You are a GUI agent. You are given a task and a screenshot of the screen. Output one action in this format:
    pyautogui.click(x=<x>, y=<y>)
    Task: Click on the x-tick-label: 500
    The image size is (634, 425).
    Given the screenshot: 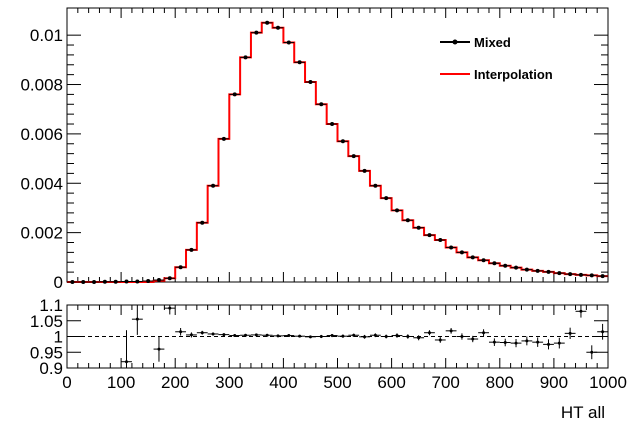 What is the action you would take?
    pyautogui.click(x=337, y=382)
    